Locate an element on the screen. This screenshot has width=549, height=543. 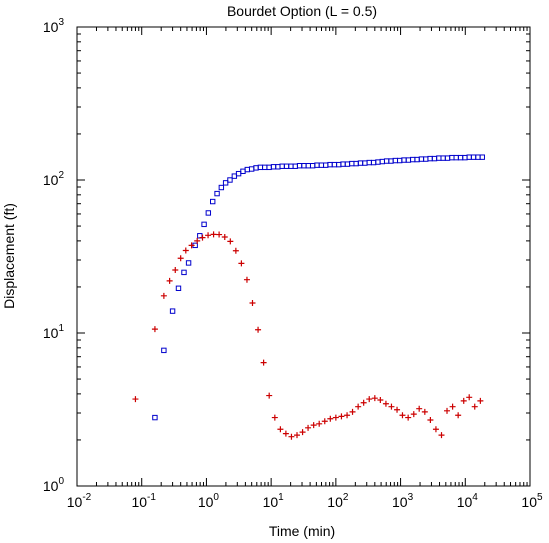
y-tick-label: 10² is located at coordinates (54, 179).